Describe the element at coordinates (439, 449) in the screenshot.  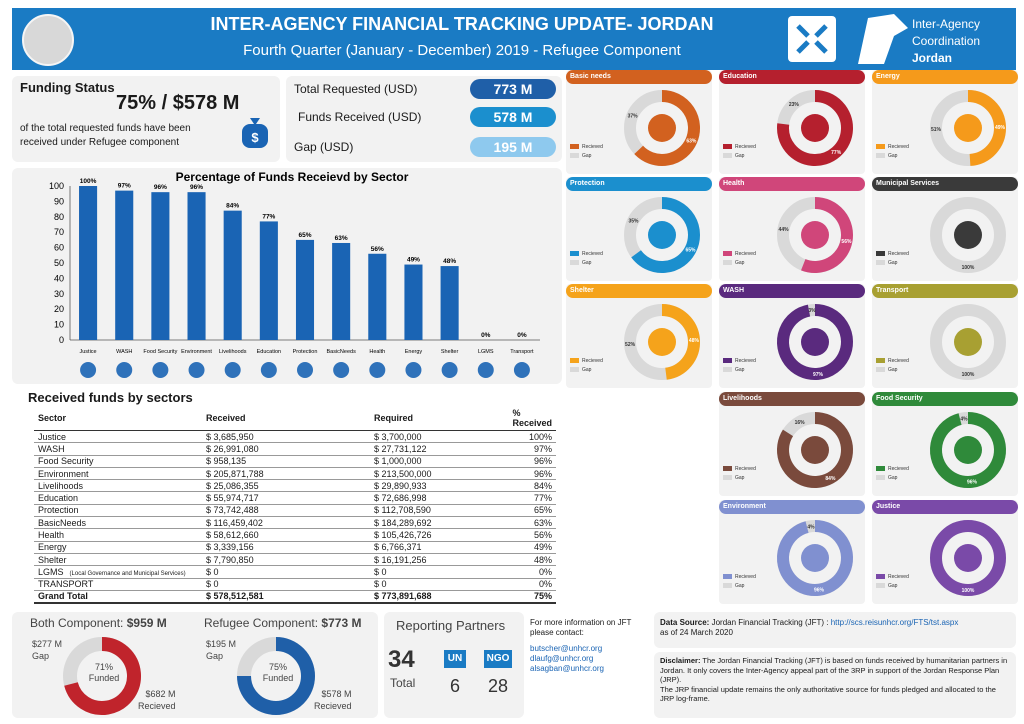
I see `cell-required: $ 27,731,122` at that location.